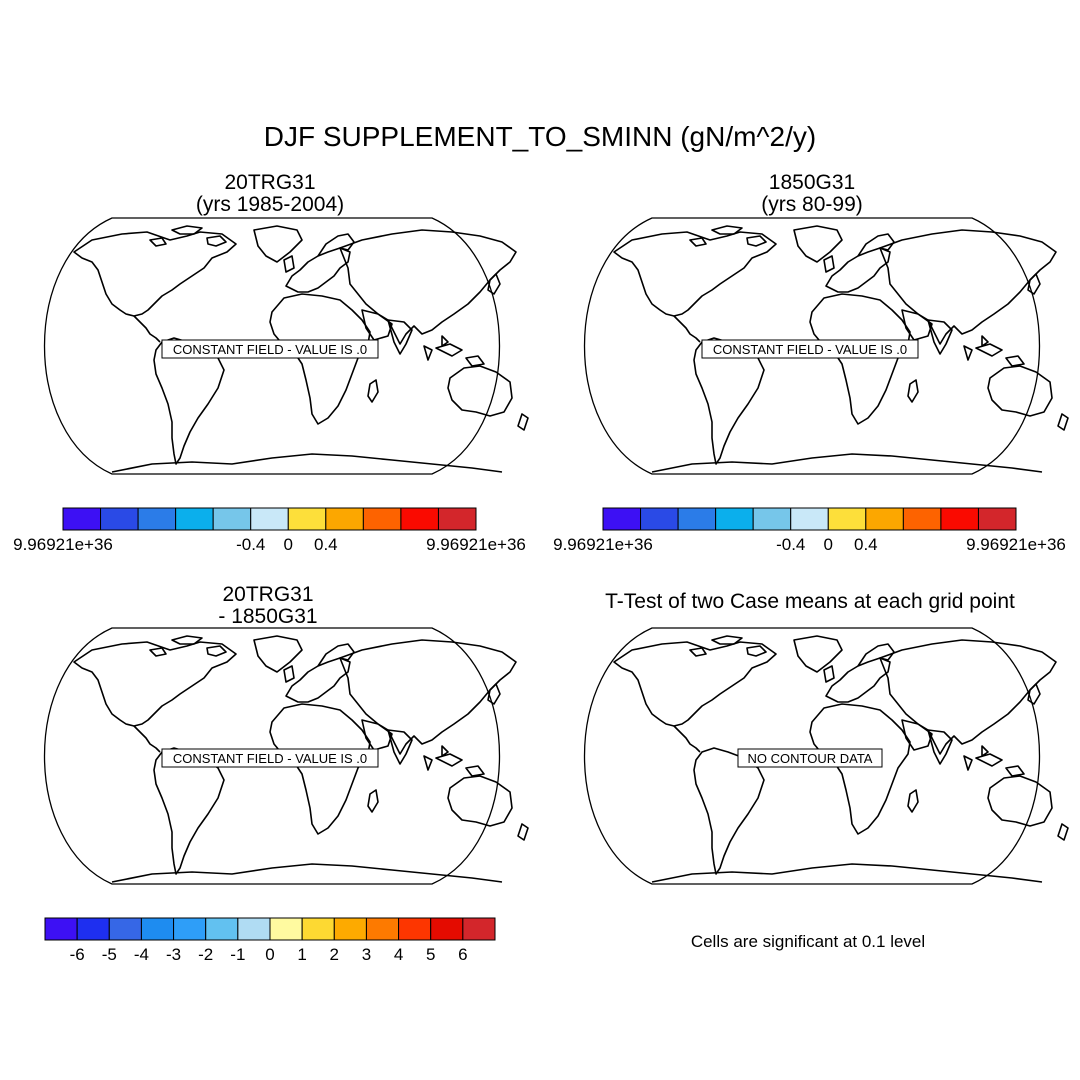  Describe the element at coordinates (141, 954) in the screenshot. I see `colorbar-bottom-tick-label: -4` at that location.